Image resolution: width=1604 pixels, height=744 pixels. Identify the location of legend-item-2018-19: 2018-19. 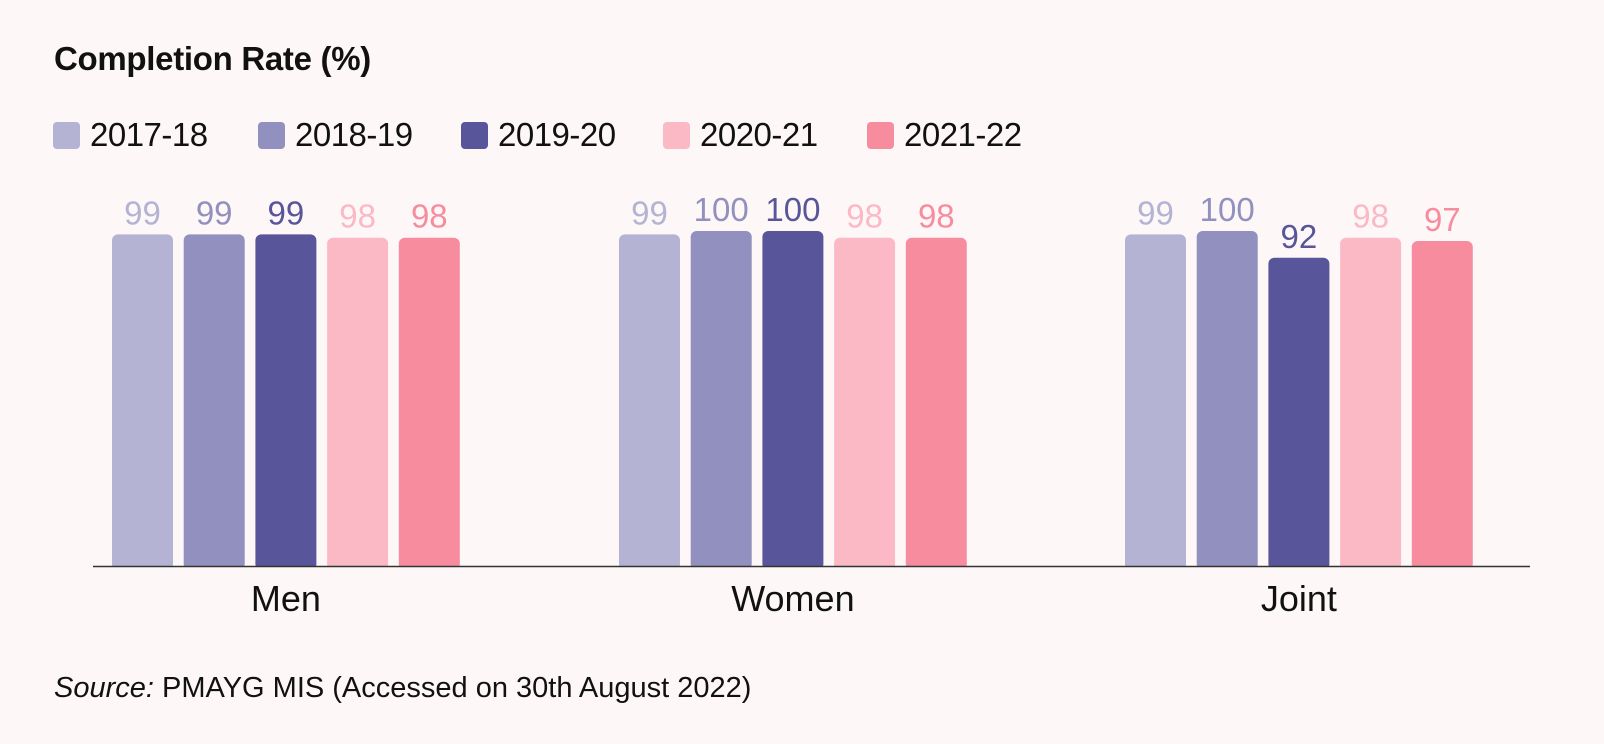
(335, 135).